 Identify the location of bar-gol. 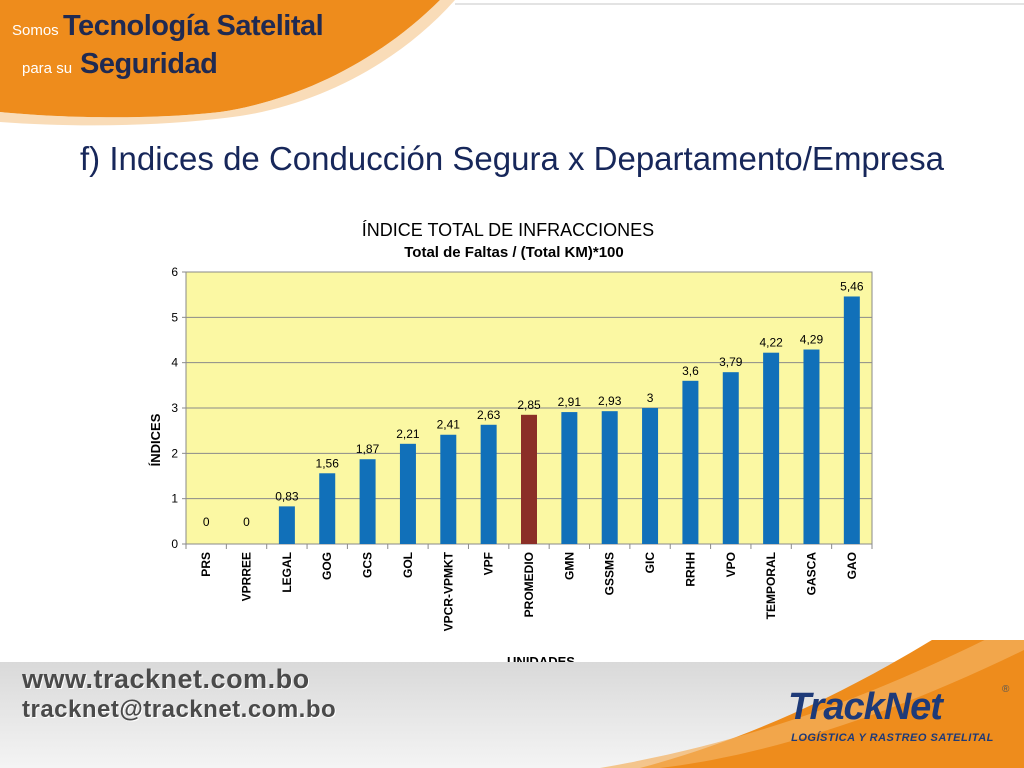
(407, 493).